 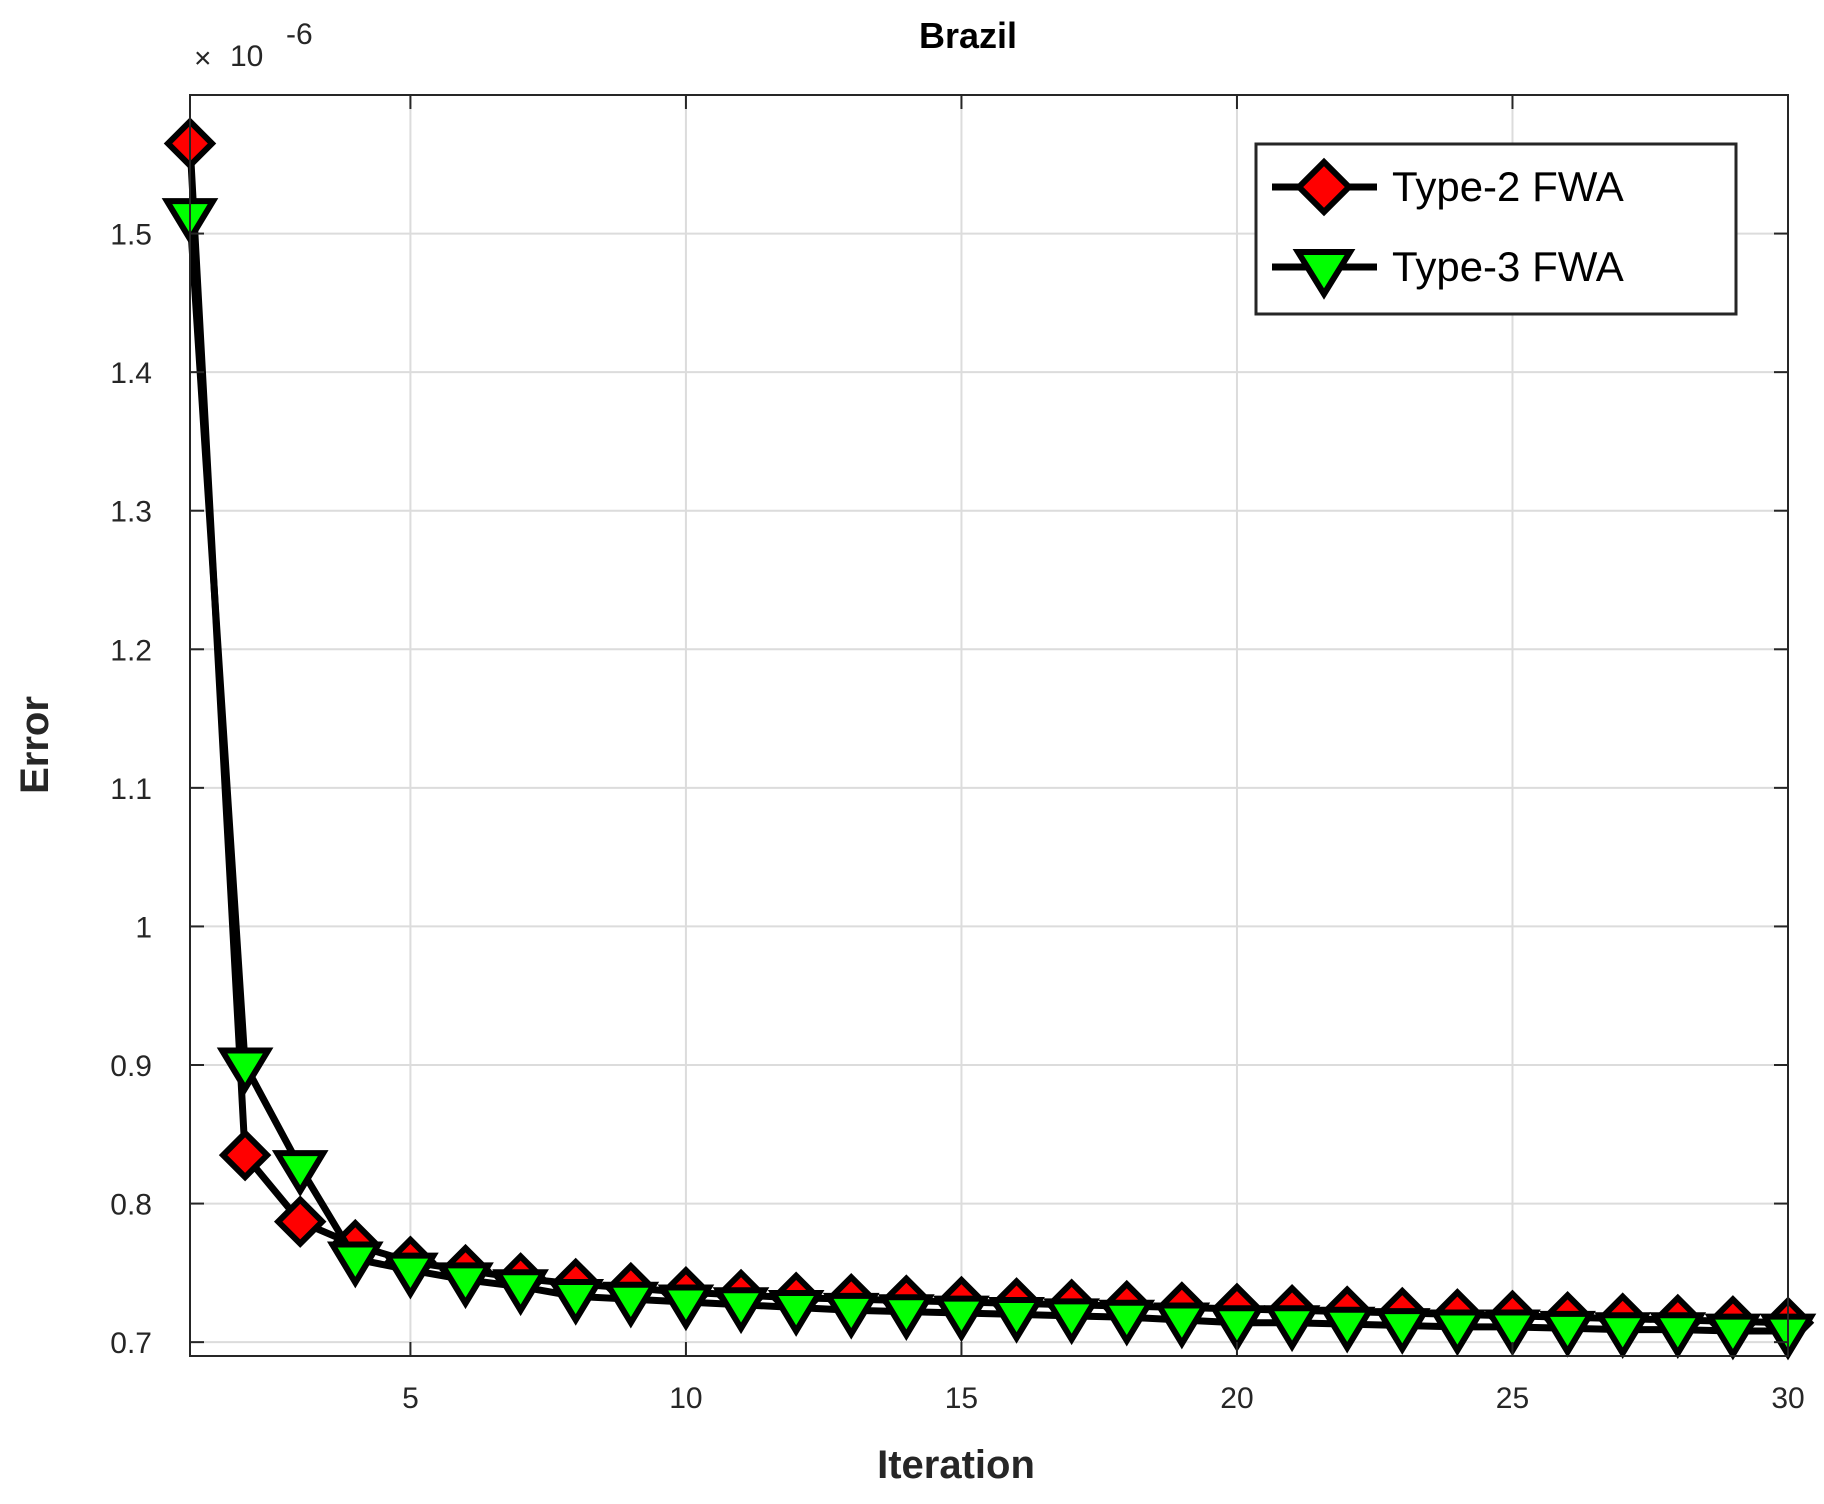 I want to click on exponent-power: -6, so click(x=299, y=34).